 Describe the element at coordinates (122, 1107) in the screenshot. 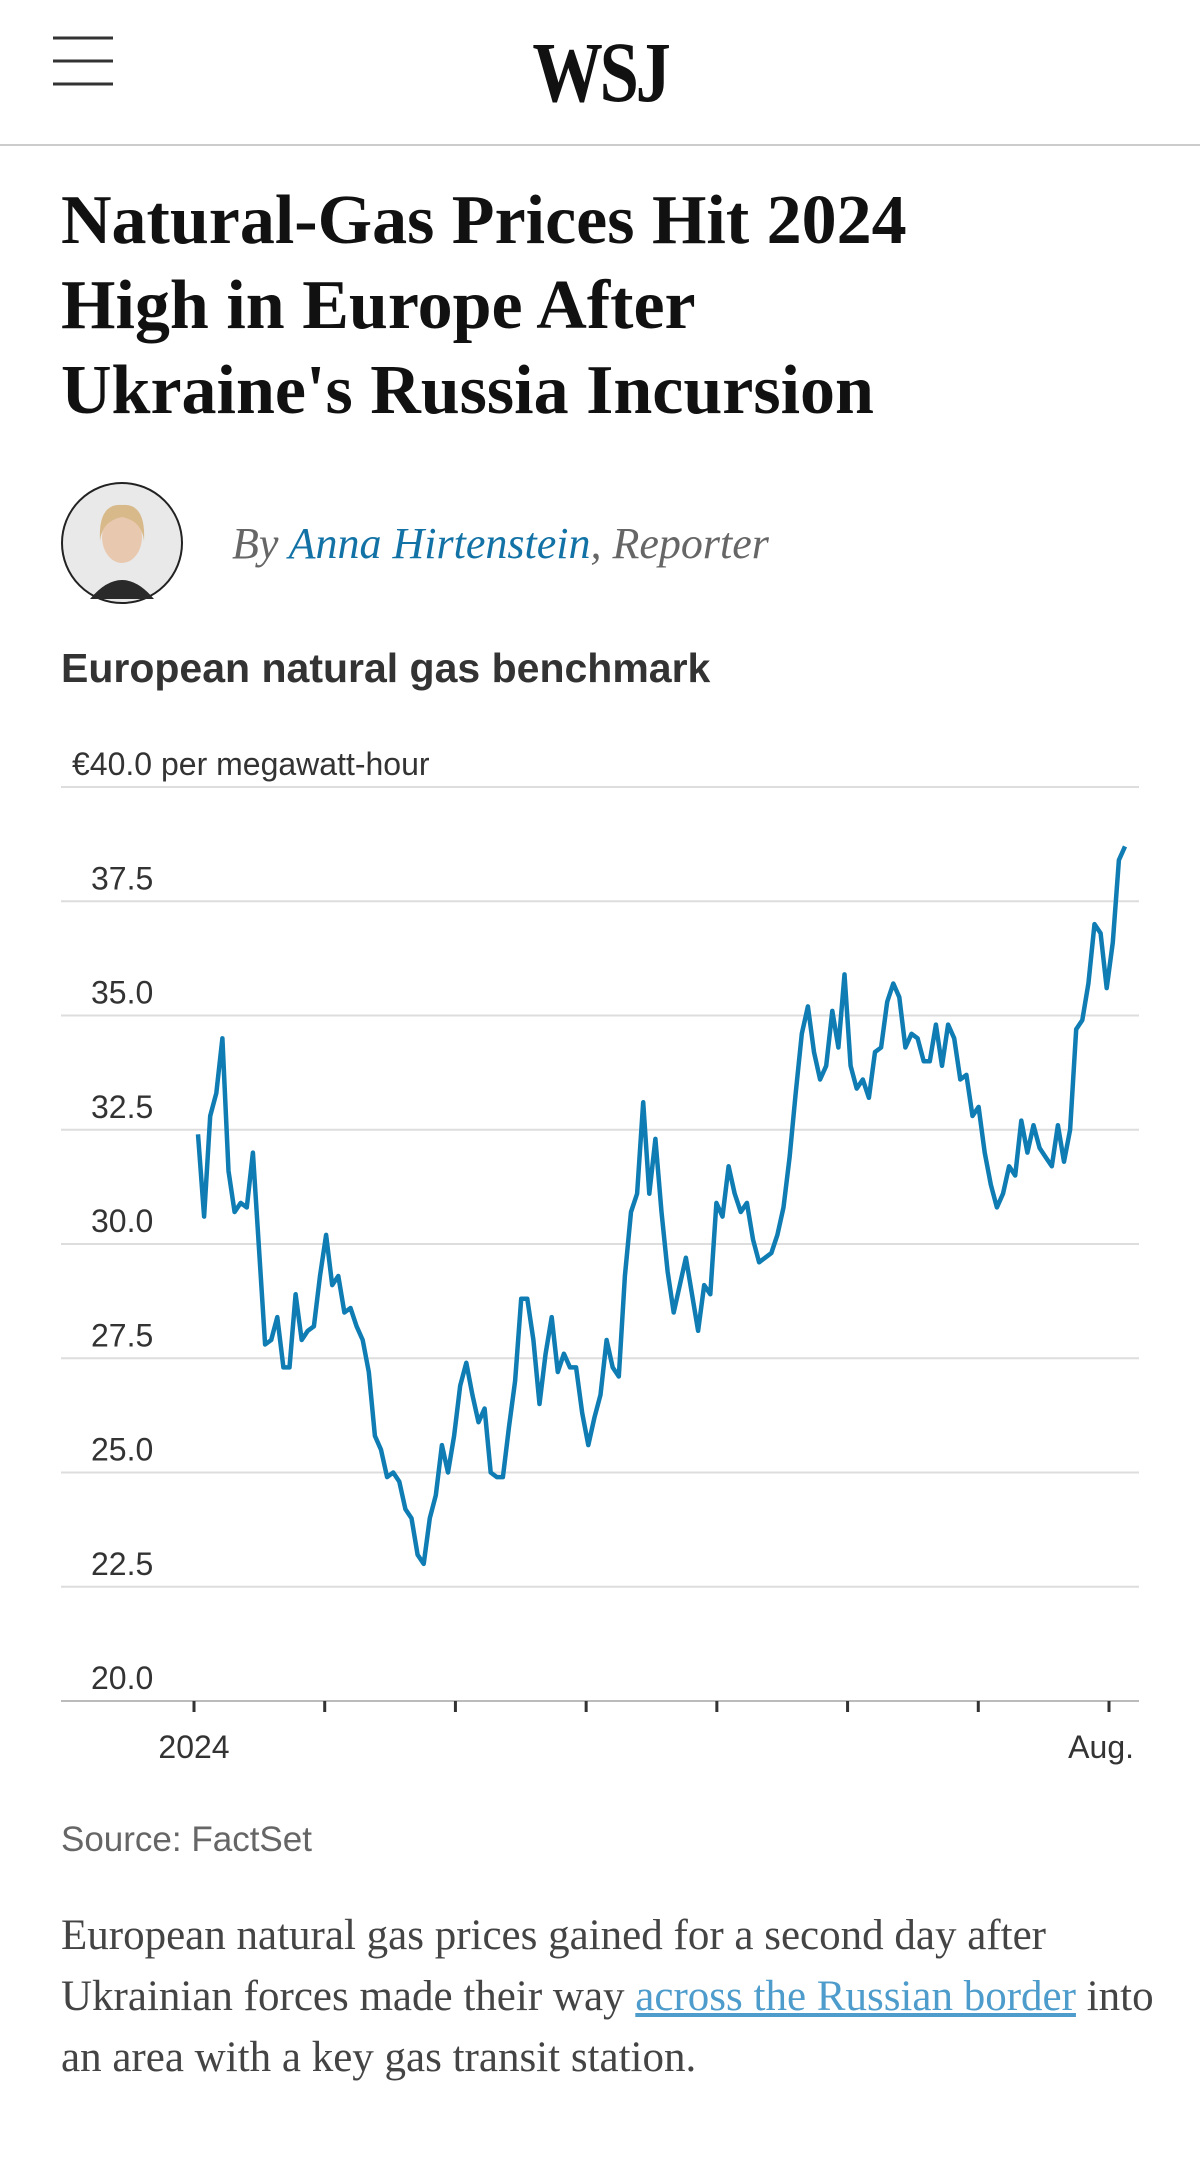

I see `y-tick-label: 32.5` at that location.